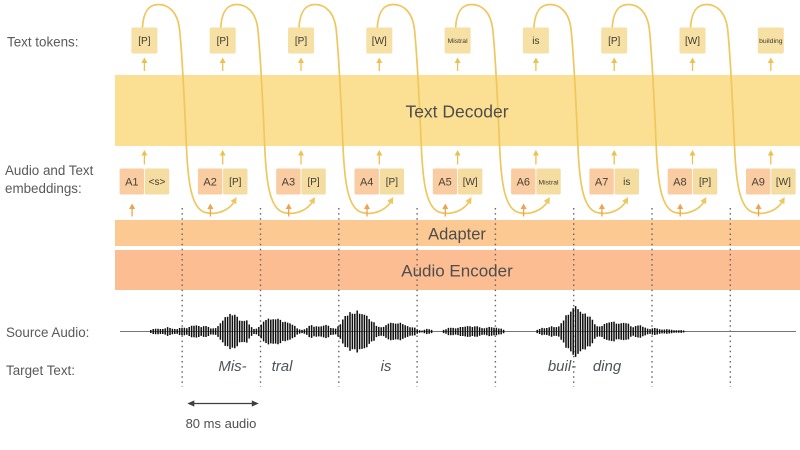 Image resolution: width=800 pixels, height=450 pixels. Describe the element at coordinates (523, 183) in the screenshot. I see `svg-text: A6` at that location.